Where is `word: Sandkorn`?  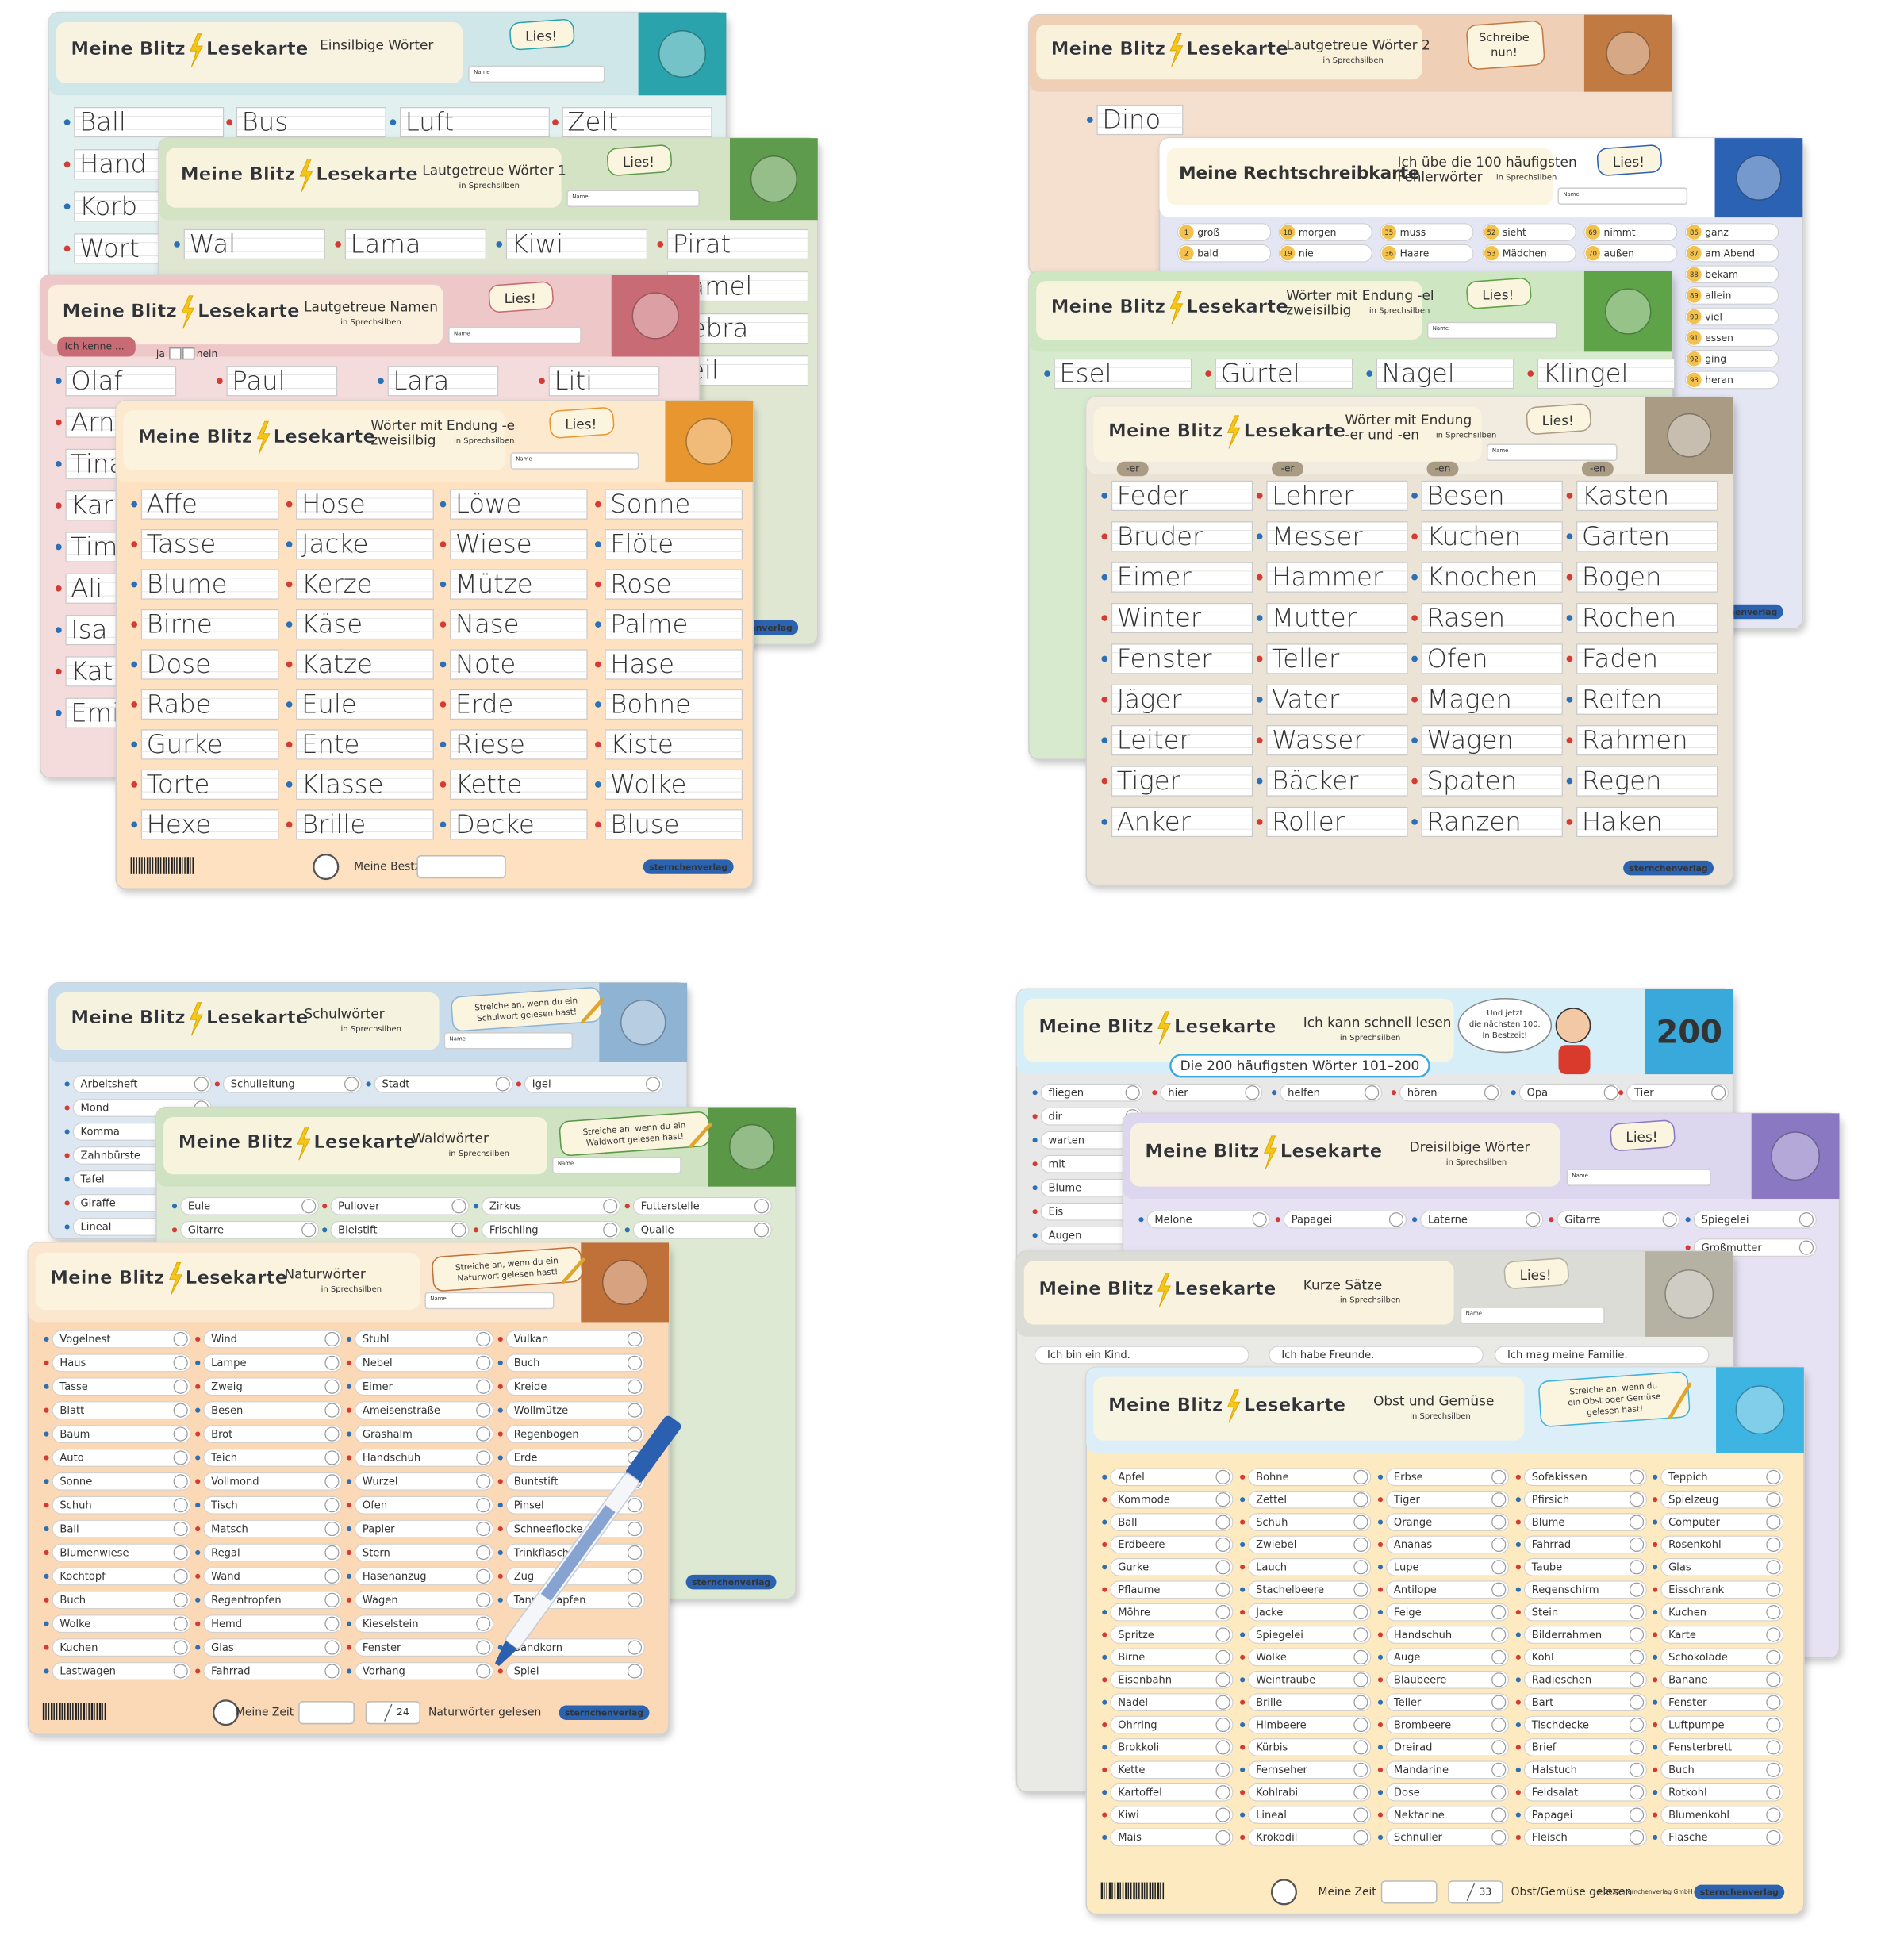
word: Sandkorn is located at coordinates (538, 1648).